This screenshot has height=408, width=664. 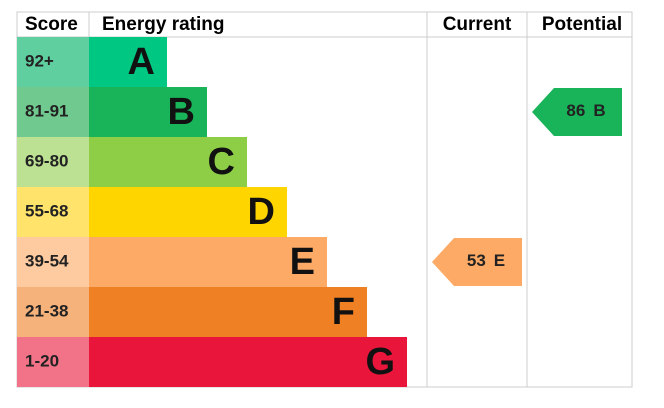 I want to click on current-value: 53, so click(x=476, y=260).